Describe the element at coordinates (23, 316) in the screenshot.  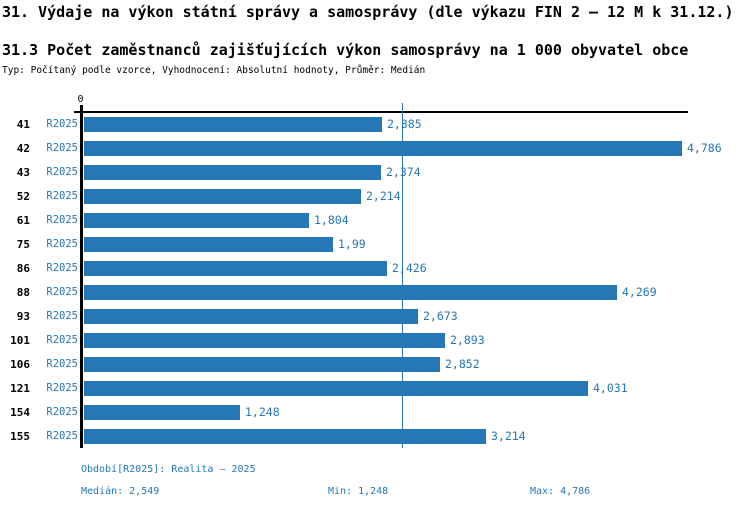
I see `row-category-label: 93` at that location.